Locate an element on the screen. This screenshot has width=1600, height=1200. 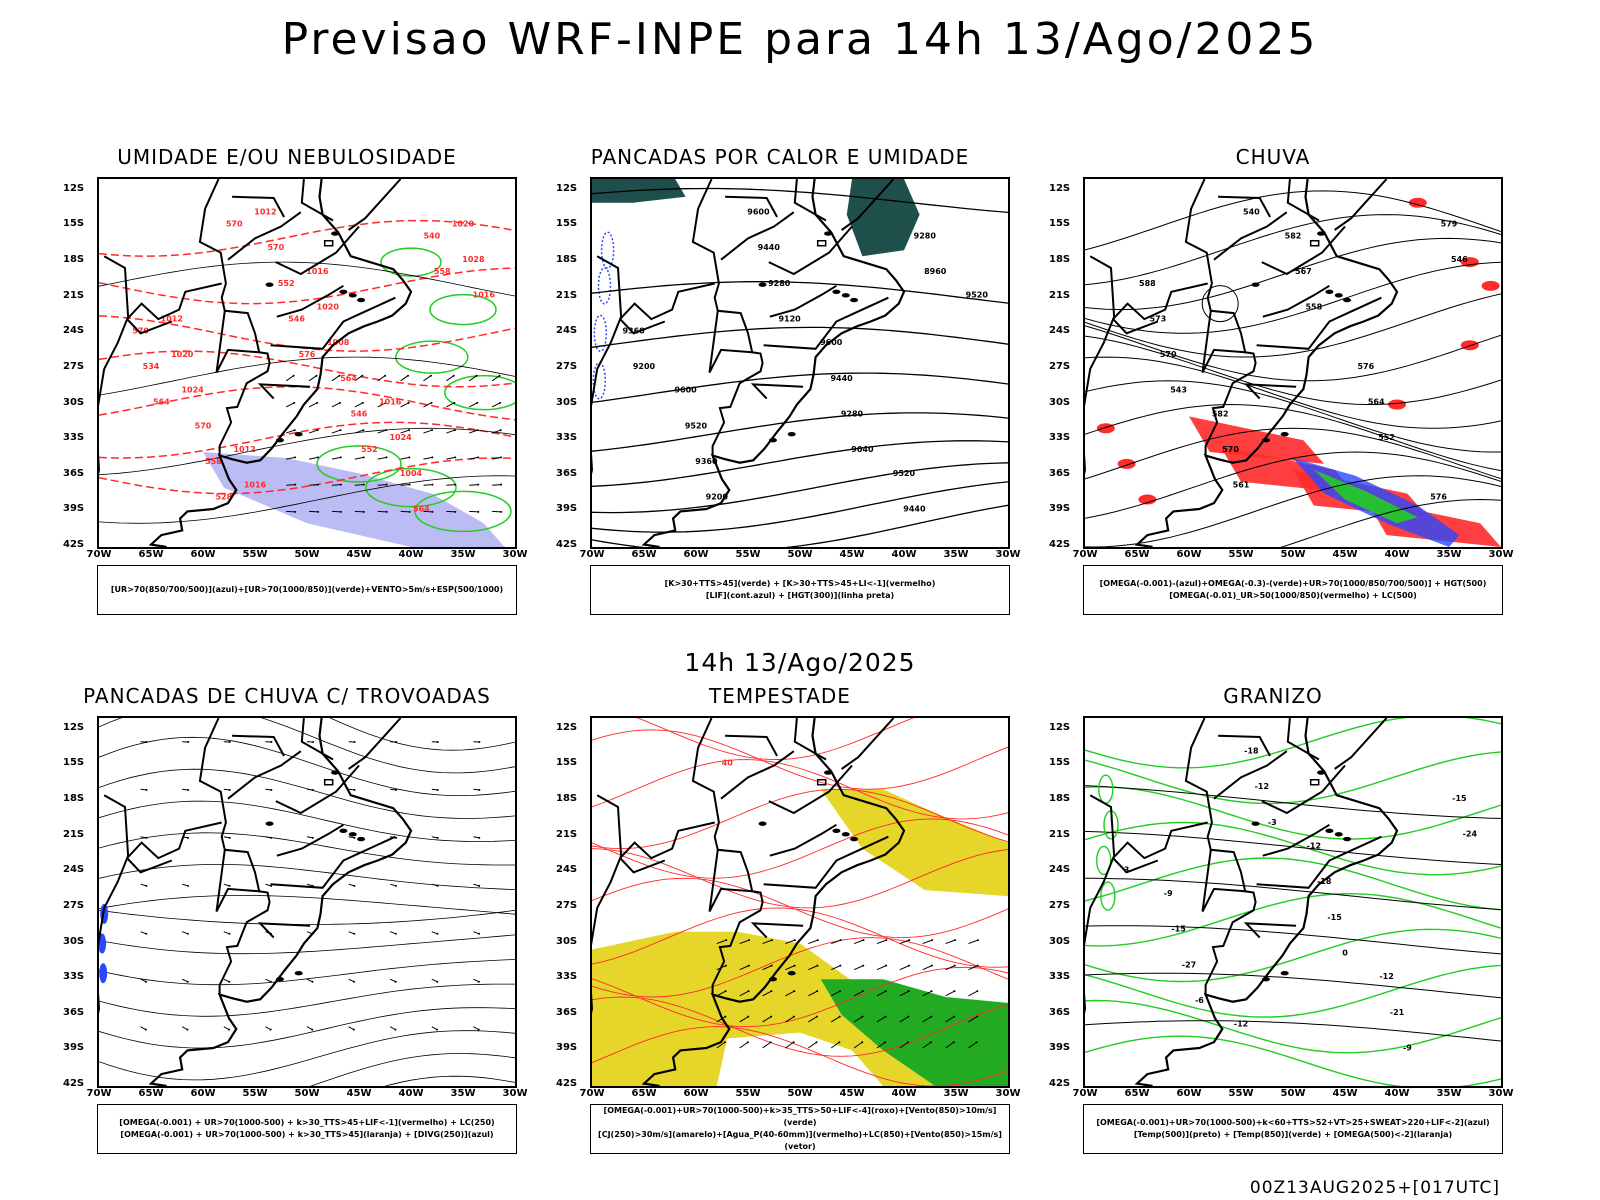
lon-tick-label: 30W is located at coordinates (1008, 554).